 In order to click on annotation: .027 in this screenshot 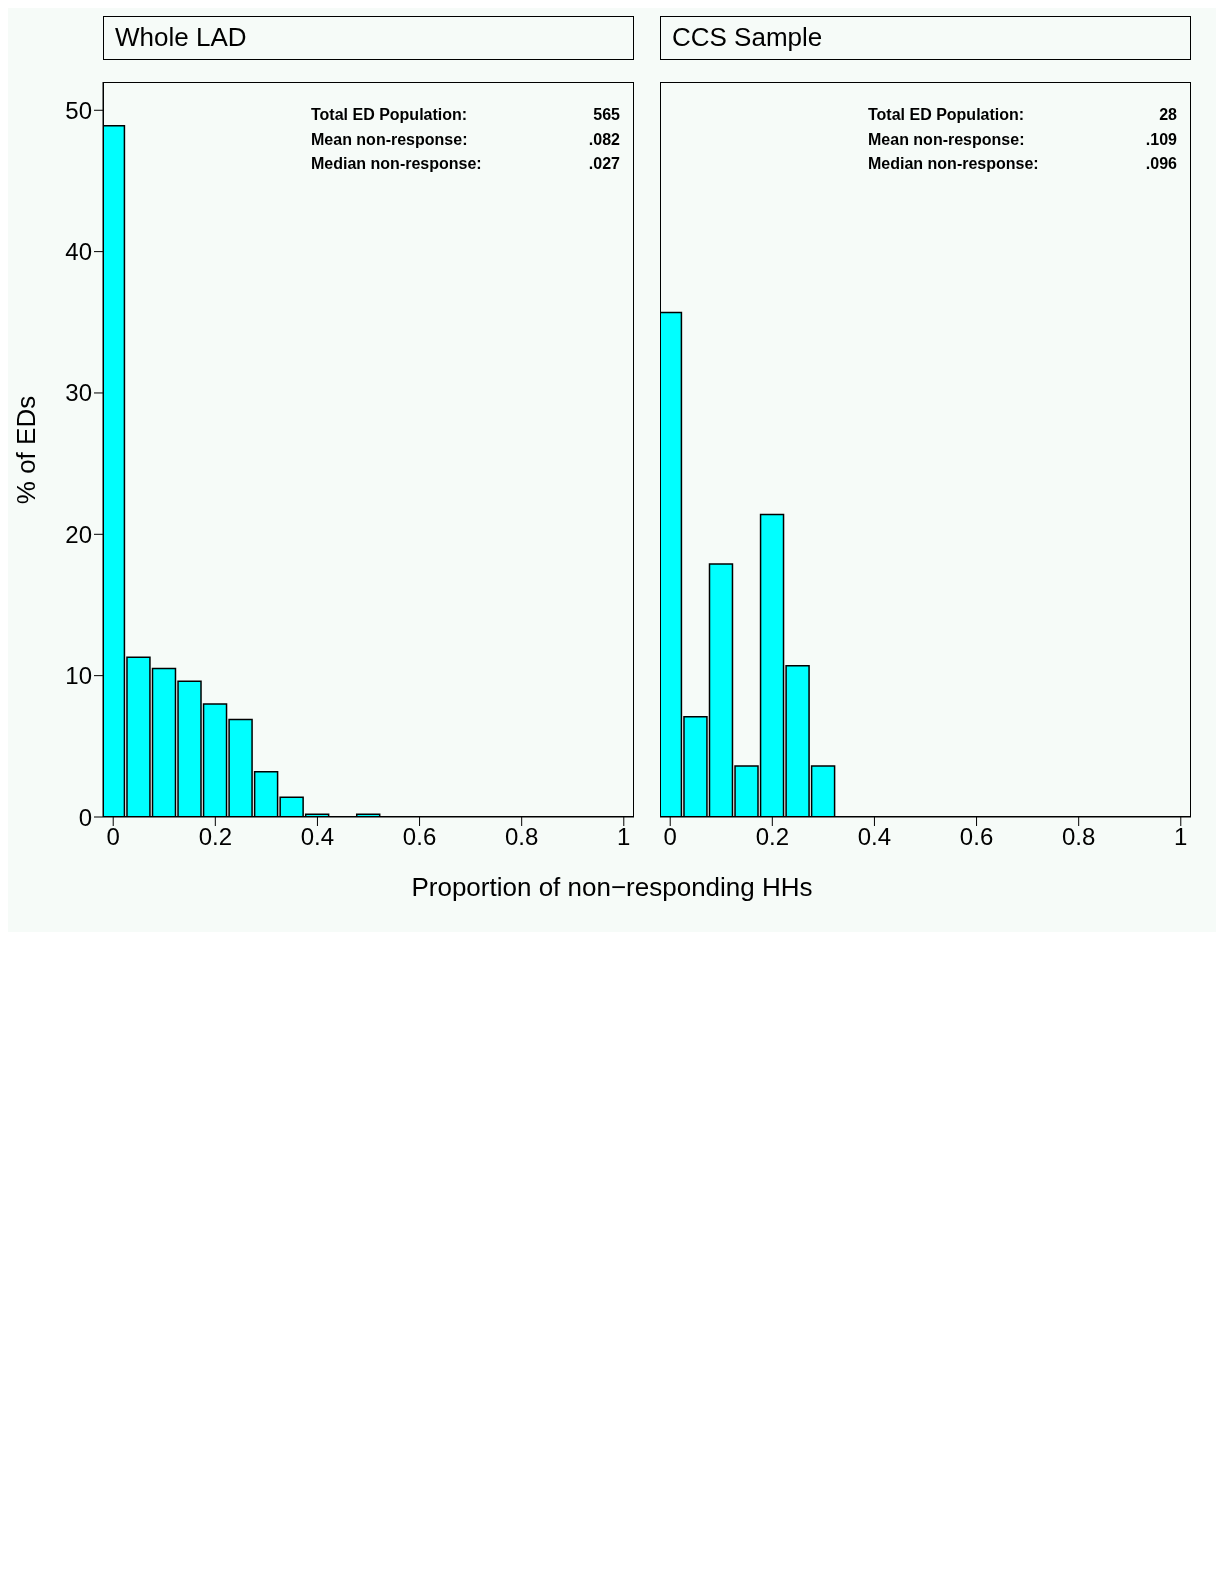, I will do `click(604, 164)`.